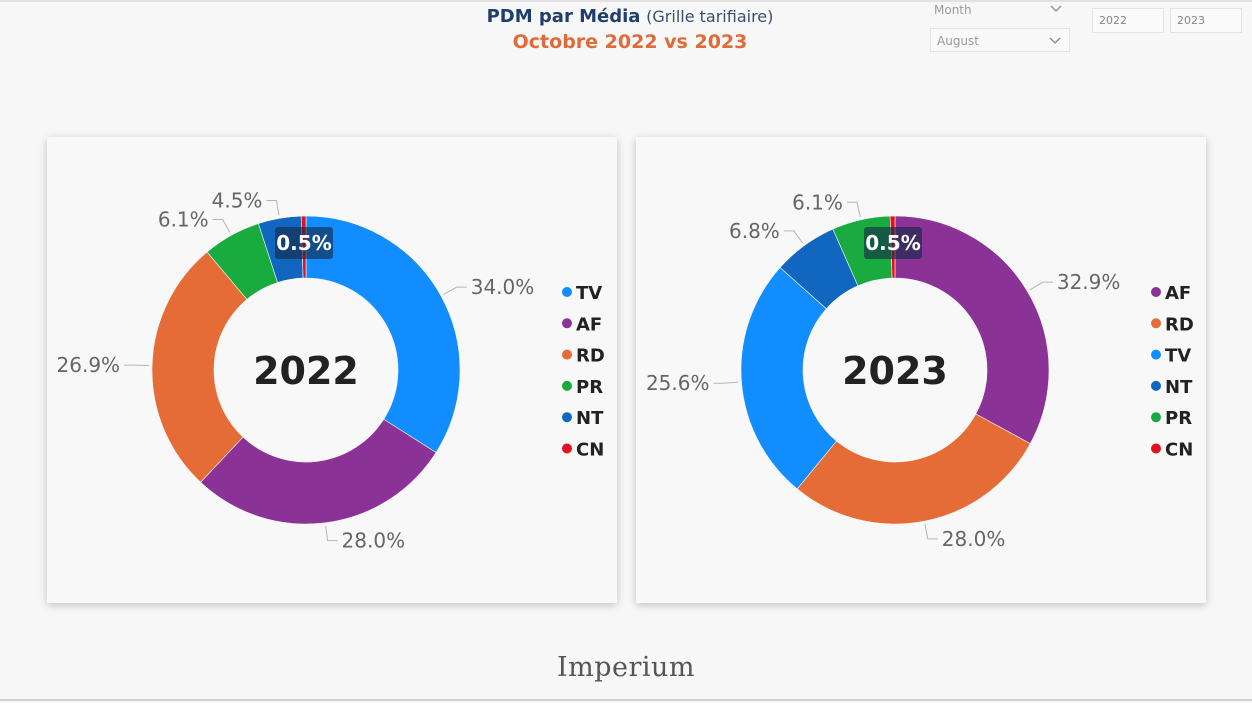 The width and height of the screenshot is (1252, 703). Describe the element at coordinates (754, 231) in the screenshot. I see `data-label-nt: 6.8%` at that location.